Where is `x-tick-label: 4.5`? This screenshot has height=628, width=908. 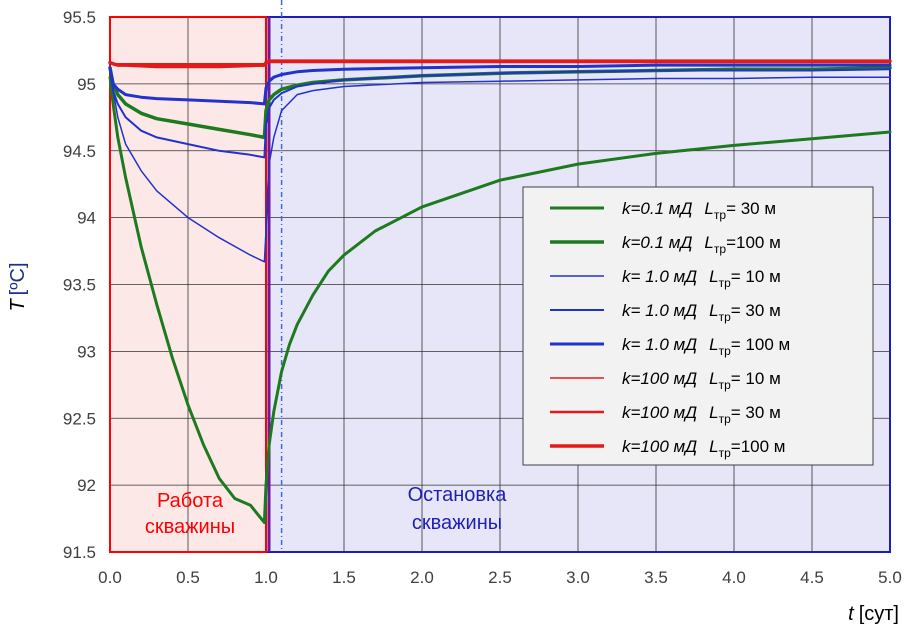 x-tick-label: 4.5 is located at coordinates (812, 577).